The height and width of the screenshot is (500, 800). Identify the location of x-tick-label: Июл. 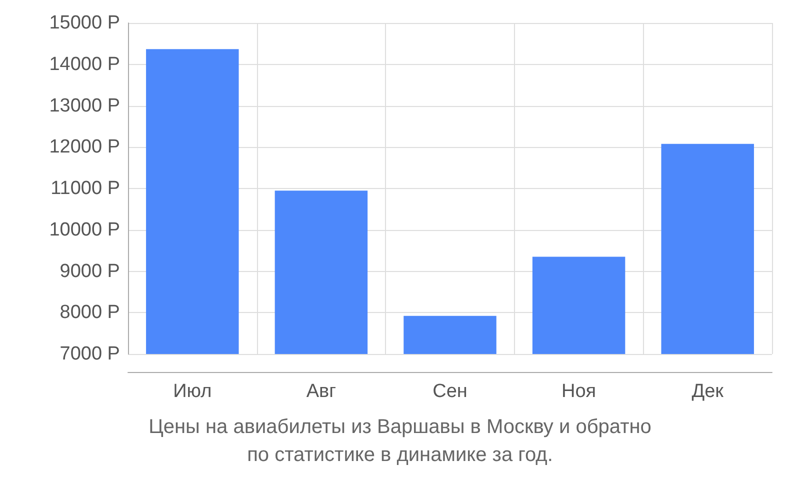
(192, 391).